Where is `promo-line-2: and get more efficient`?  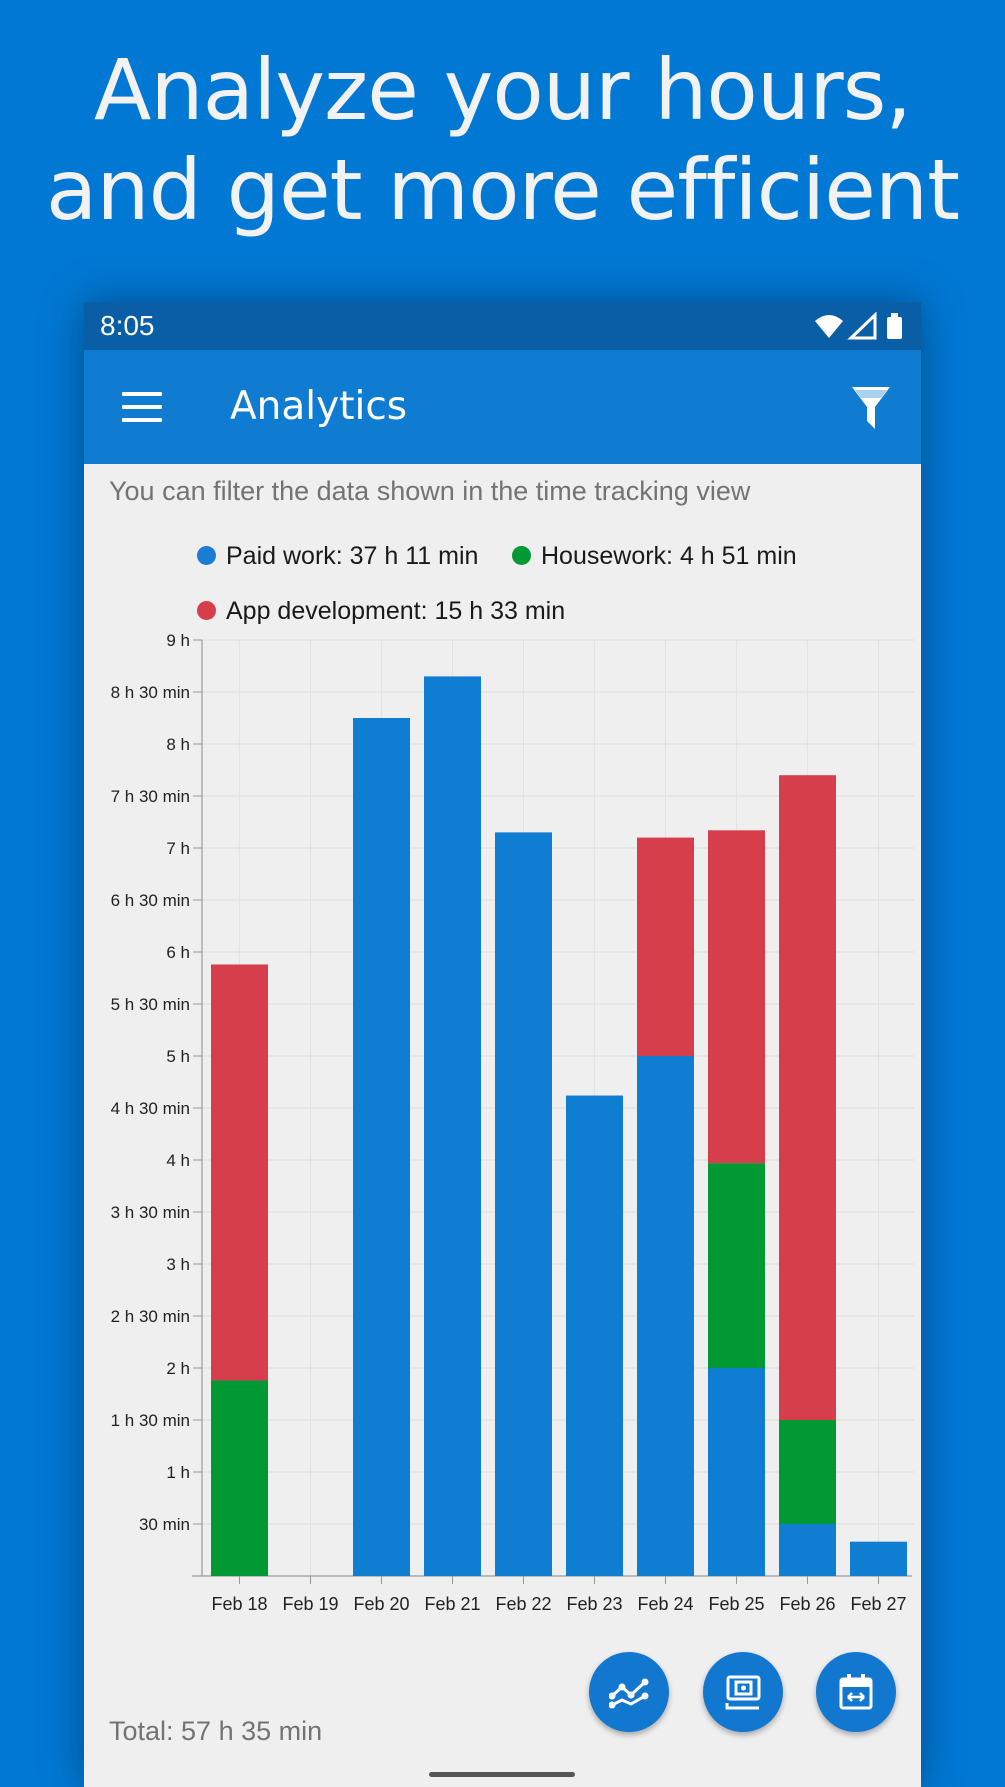
promo-line-2: and get more efficient is located at coordinates (502, 190).